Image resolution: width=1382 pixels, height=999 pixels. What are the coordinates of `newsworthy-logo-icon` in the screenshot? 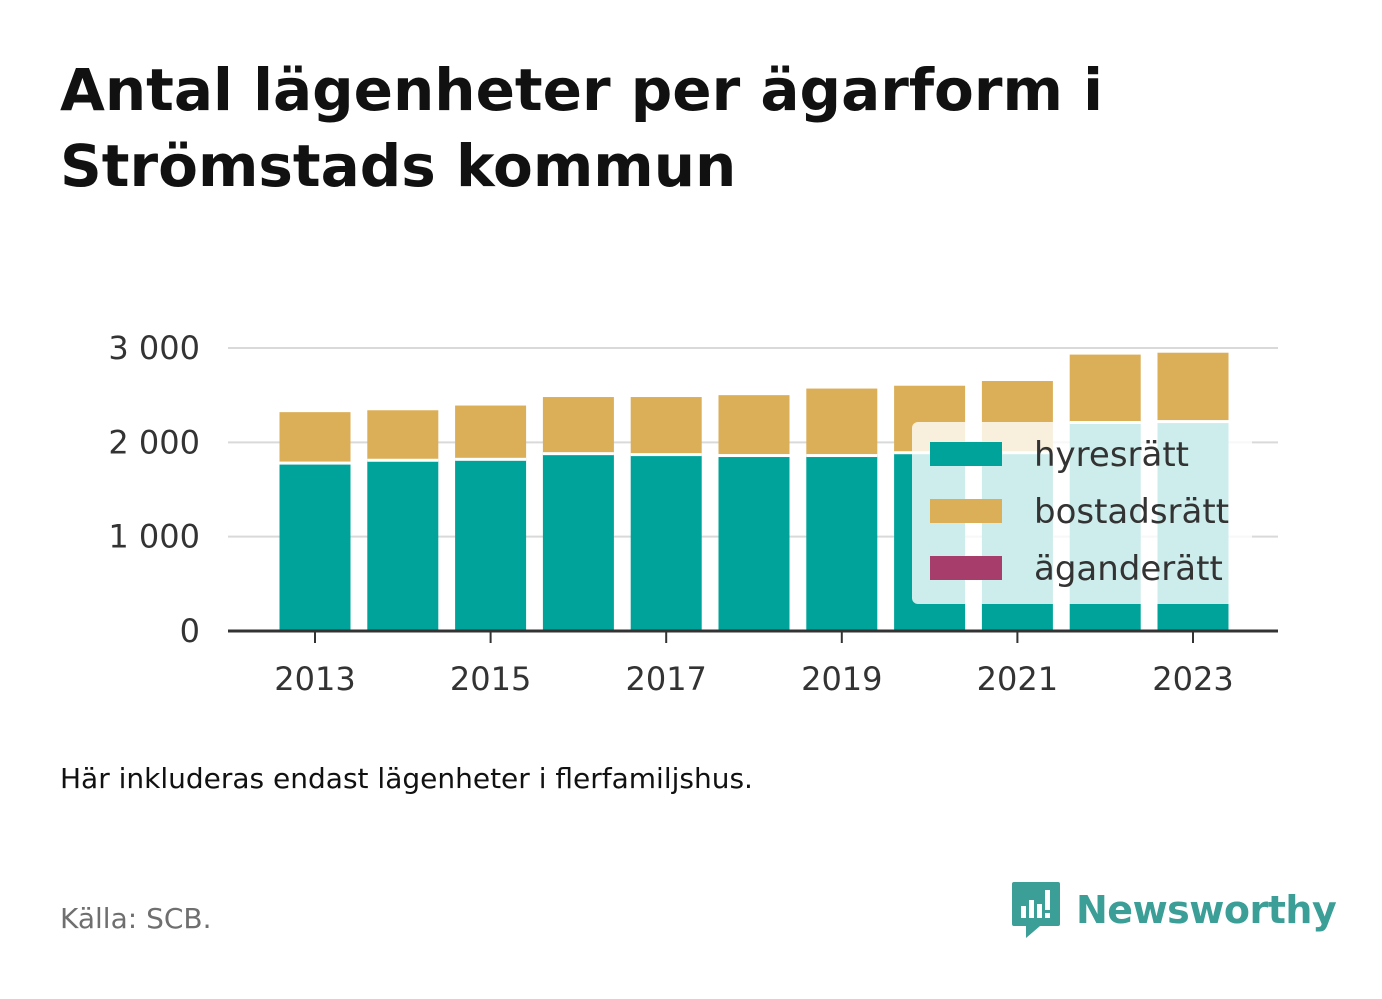 It's located at (1036, 910).